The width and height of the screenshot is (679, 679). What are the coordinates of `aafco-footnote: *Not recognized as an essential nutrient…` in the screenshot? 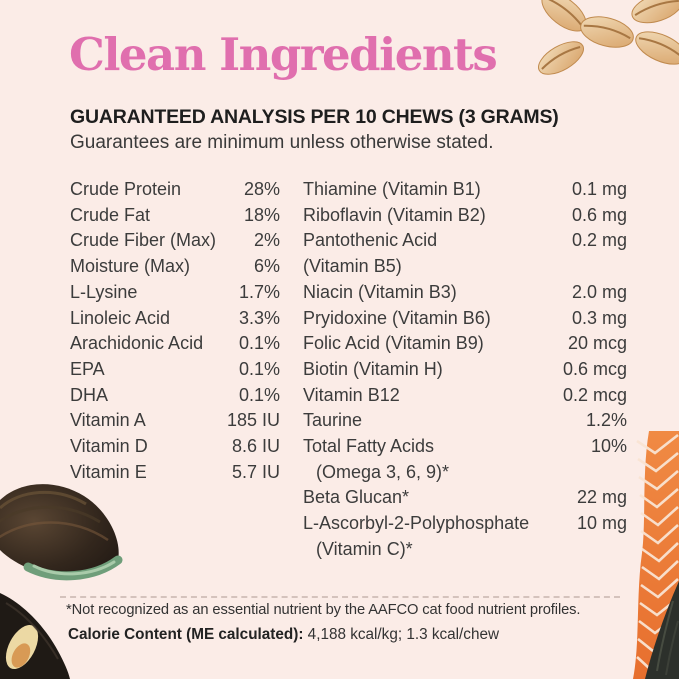 It's located at (323, 610).